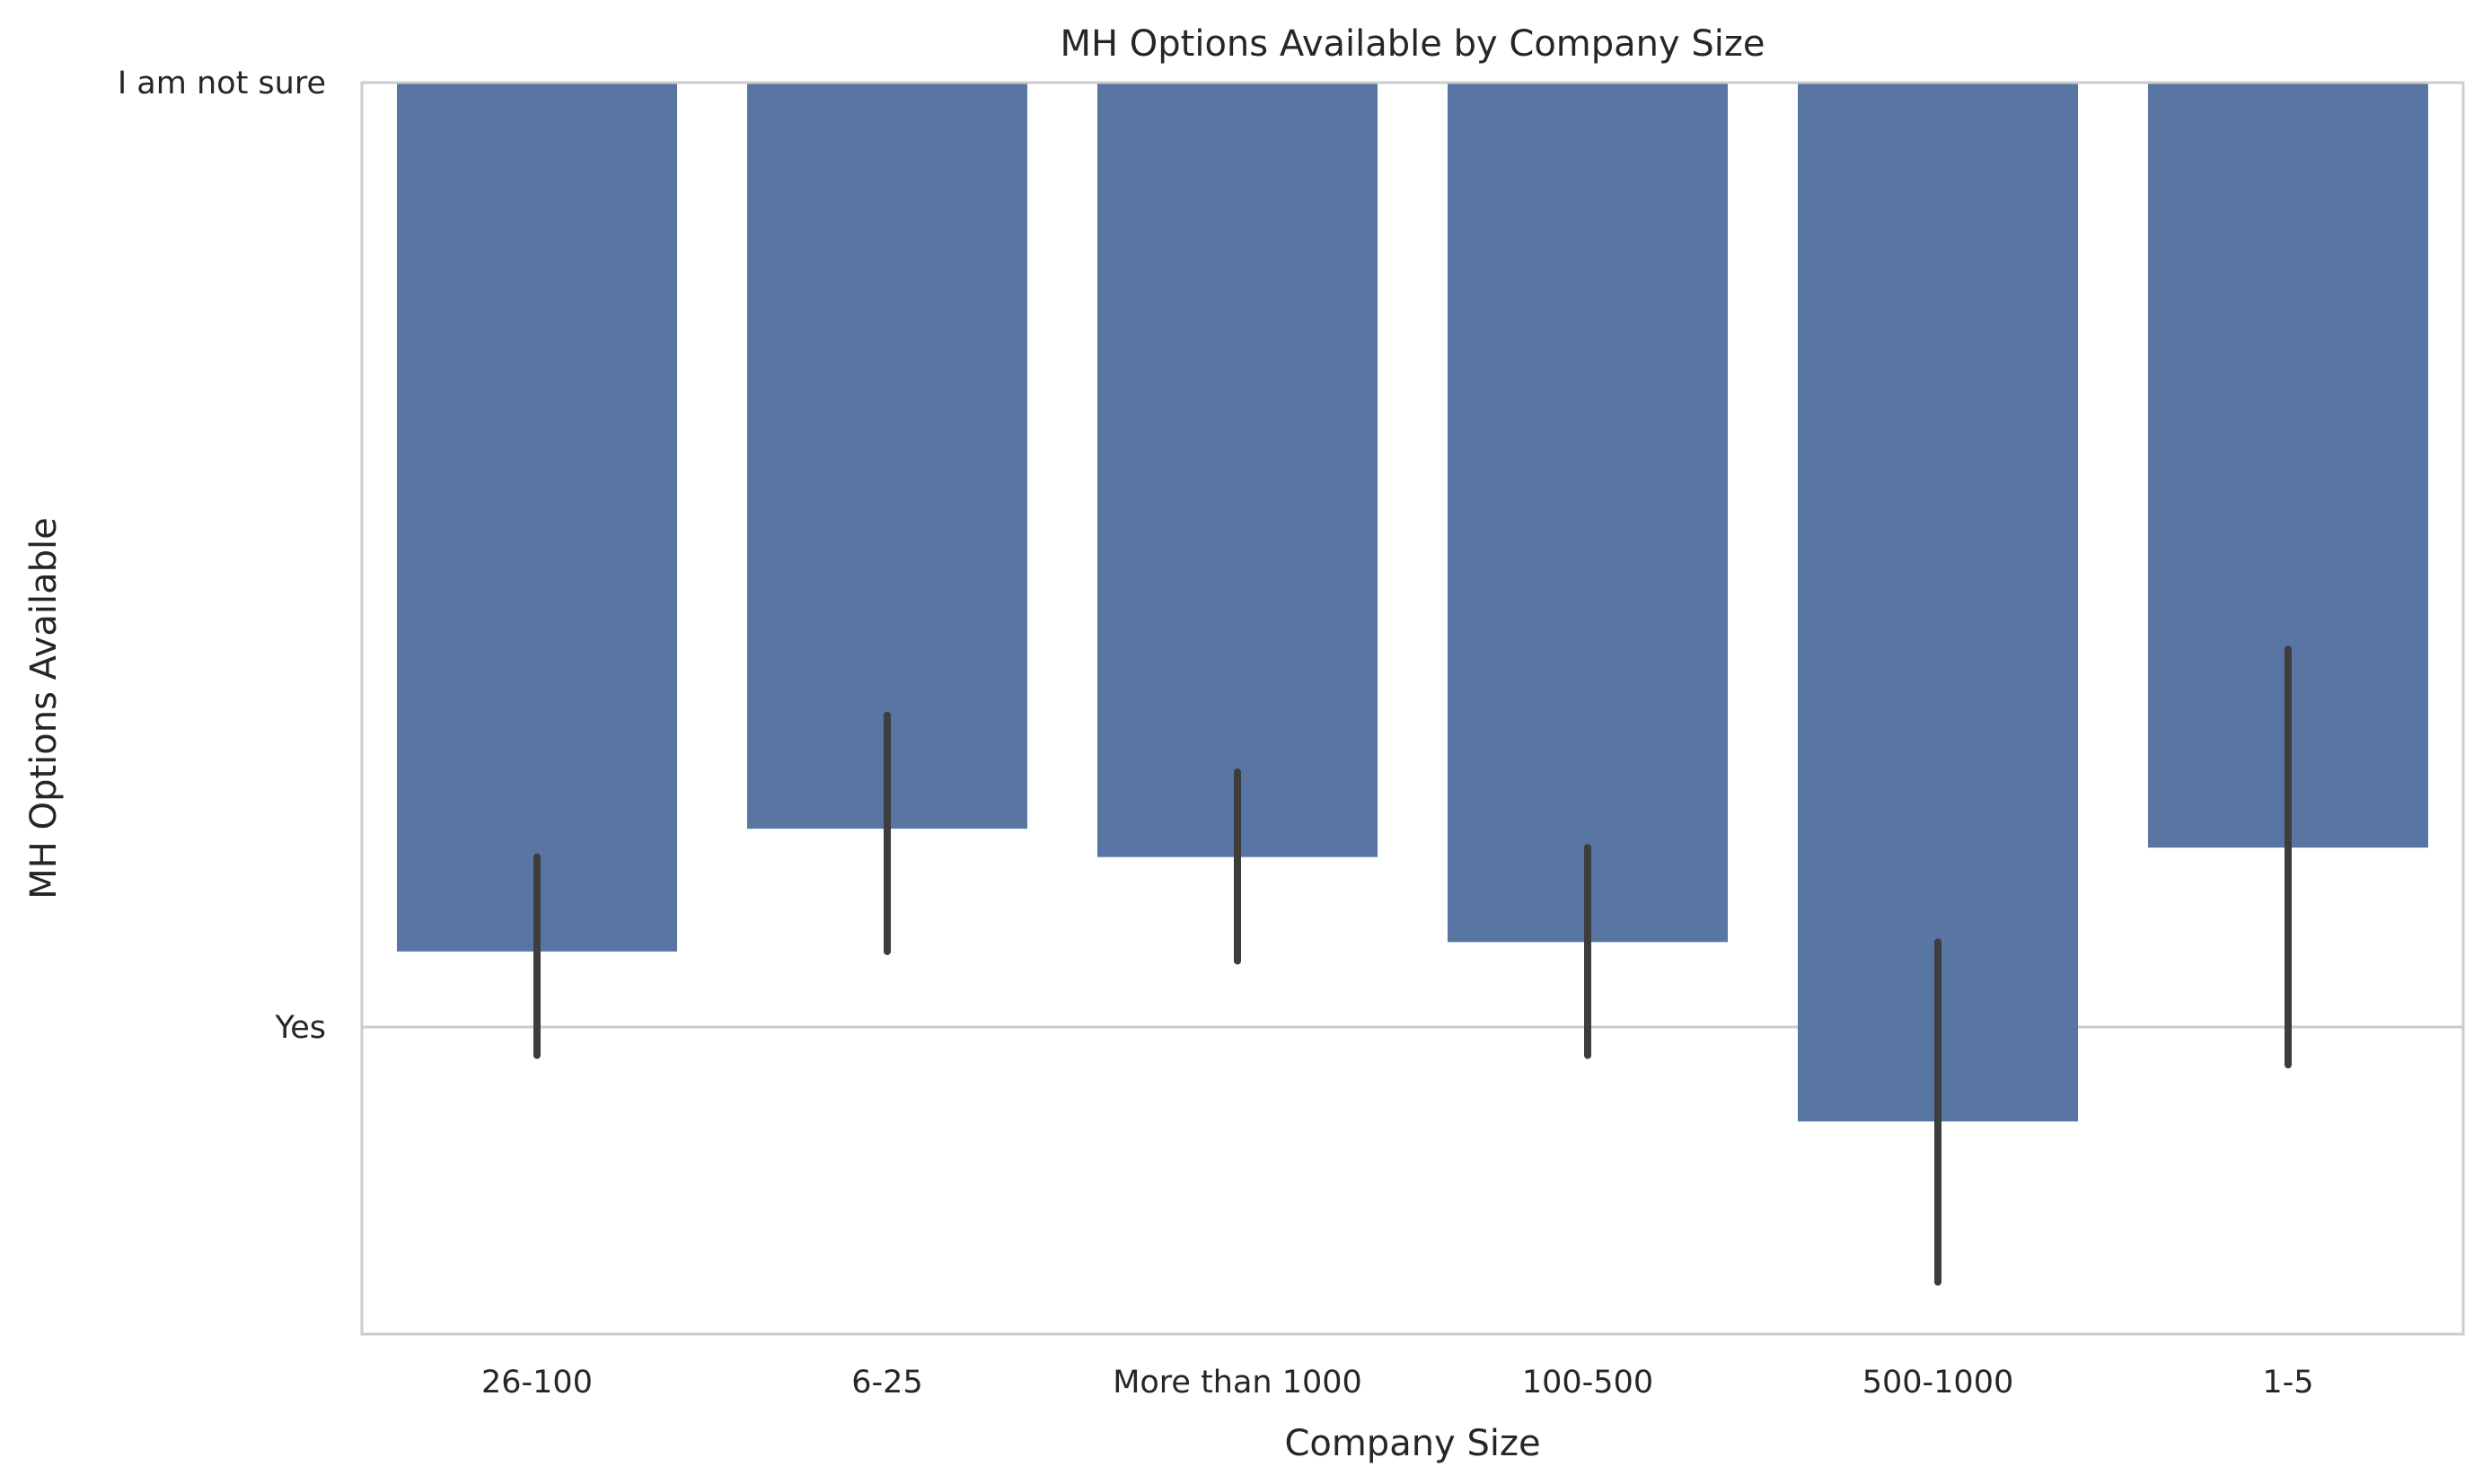  What do you see at coordinates (44, 708) in the screenshot?
I see `y-axis-label: MH Options Available` at bounding box center [44, 708].